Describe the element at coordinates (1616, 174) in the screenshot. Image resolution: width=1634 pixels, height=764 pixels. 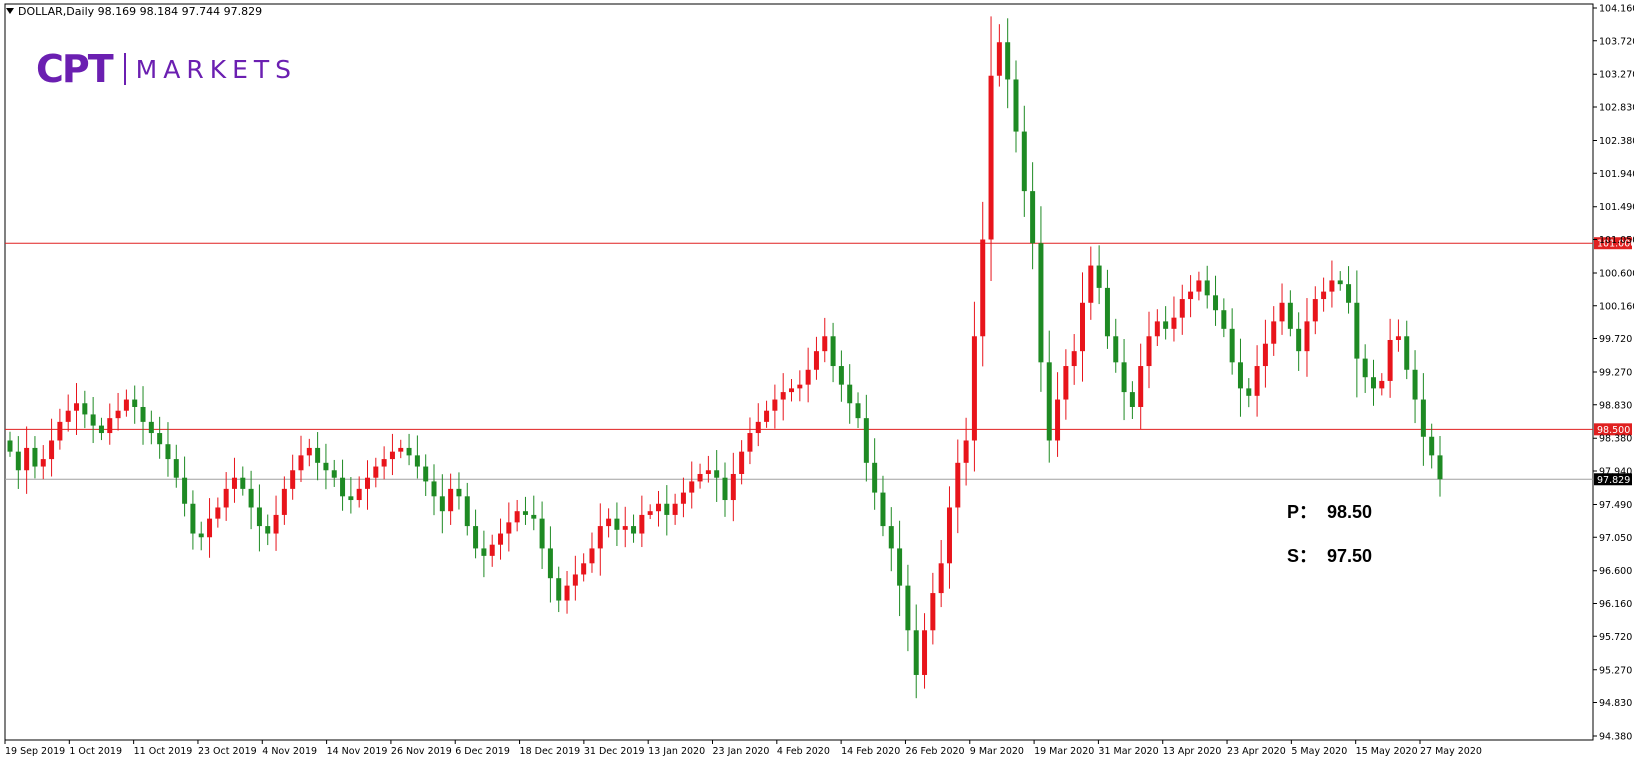
I see `y-tick-label: 101.940` at that location.